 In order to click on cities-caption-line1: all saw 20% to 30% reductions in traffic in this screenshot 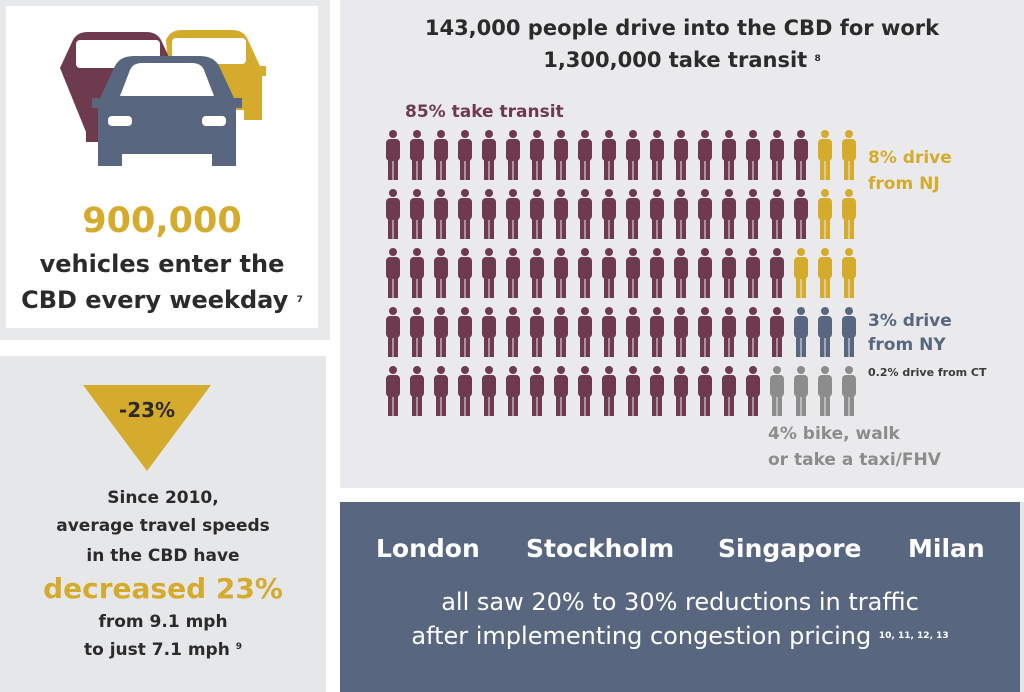, I will do `click(680, 602)`.